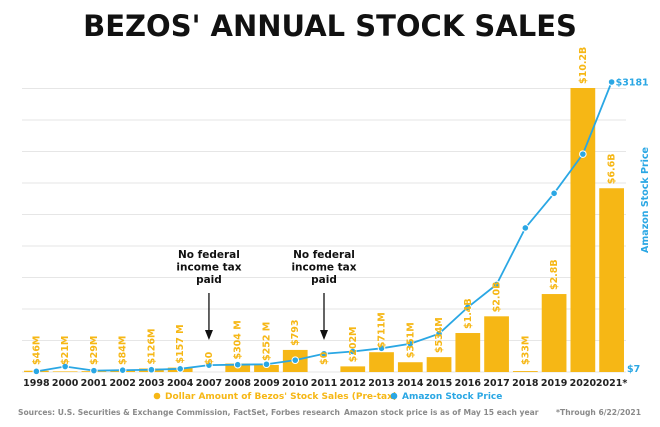 This screenshot has height=427, width=660. I want to click on x-tick-label: 2010, so click(295, 383).